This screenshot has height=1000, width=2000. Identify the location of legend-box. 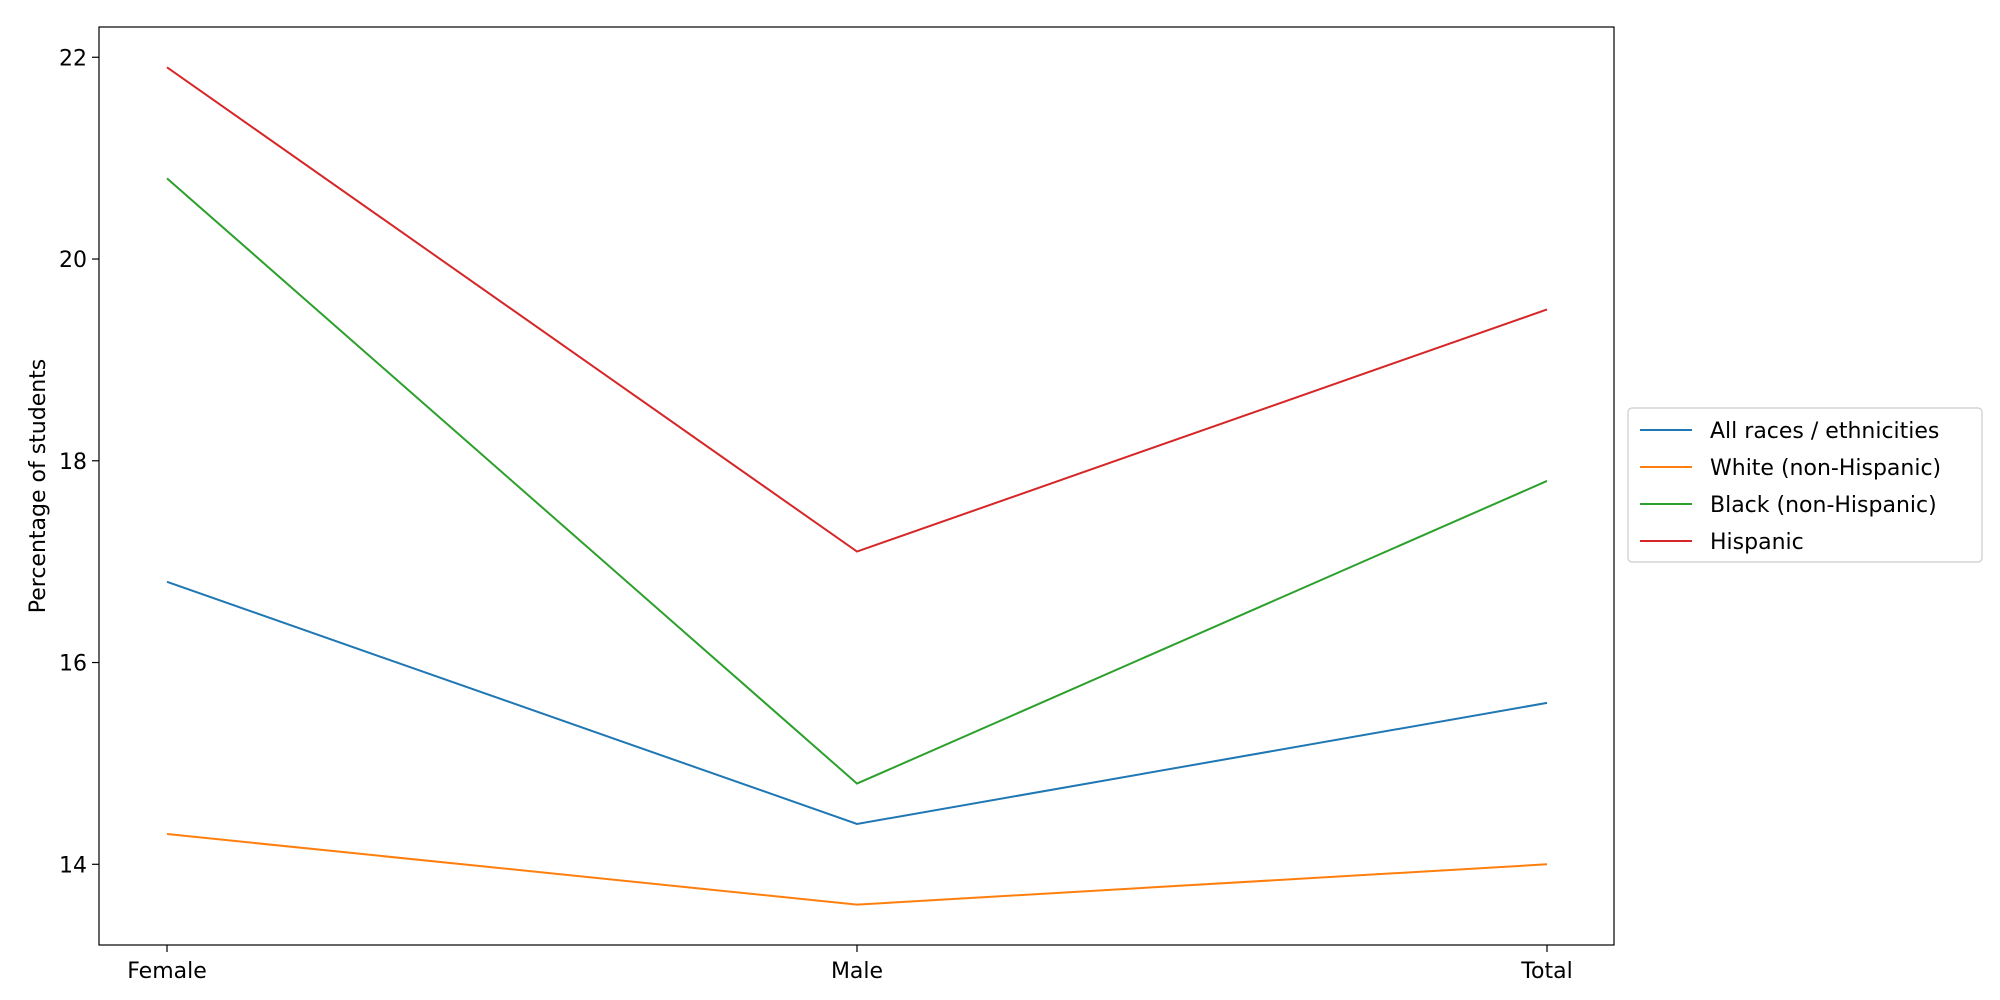
(1805, 485).